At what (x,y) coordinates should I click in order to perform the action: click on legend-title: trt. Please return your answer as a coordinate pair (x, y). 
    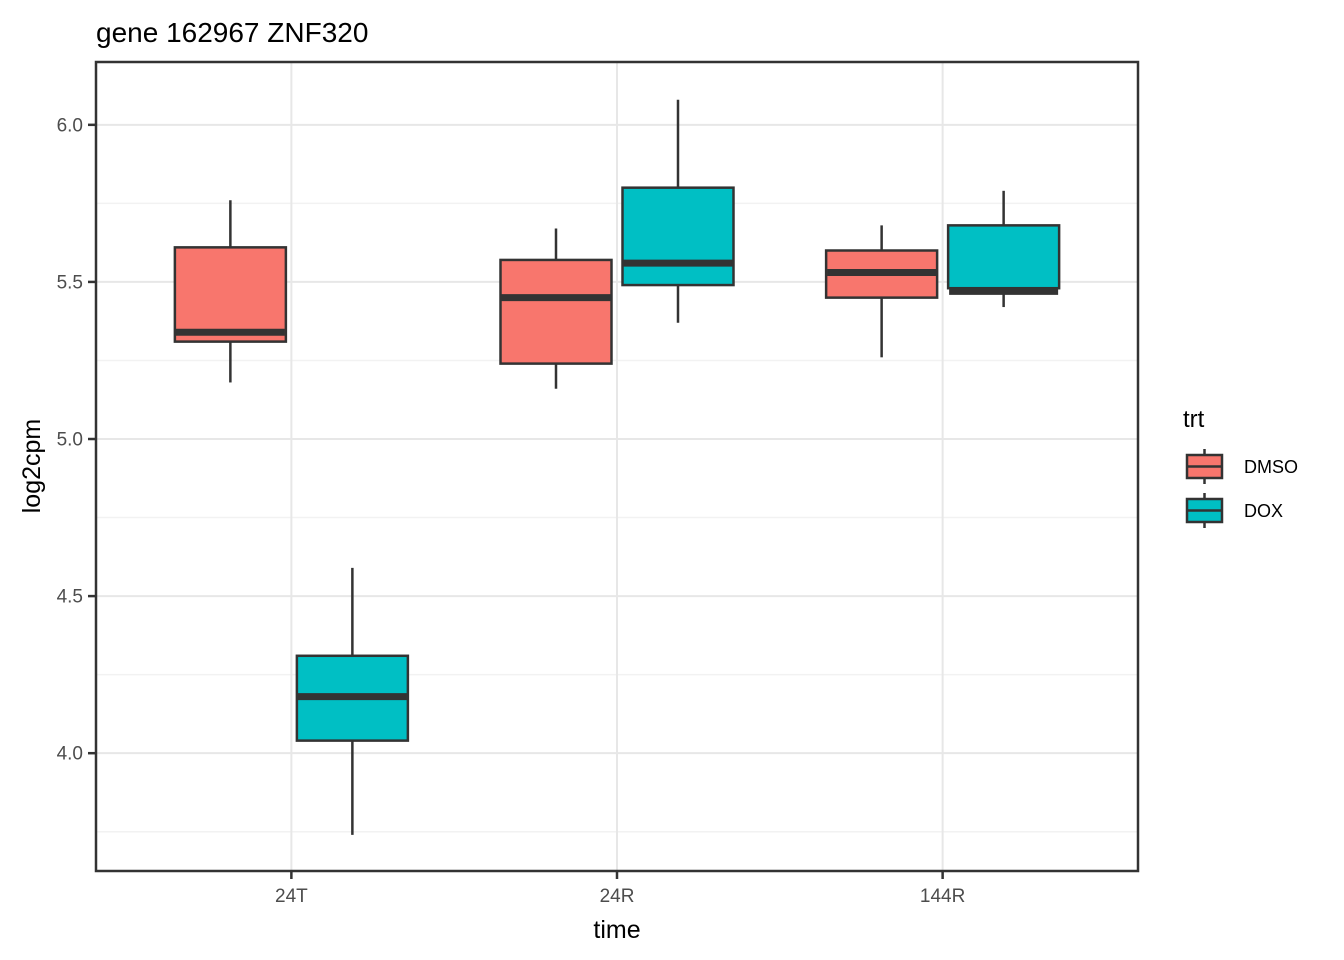
    Looking at the image, I should click on (1194, 419).